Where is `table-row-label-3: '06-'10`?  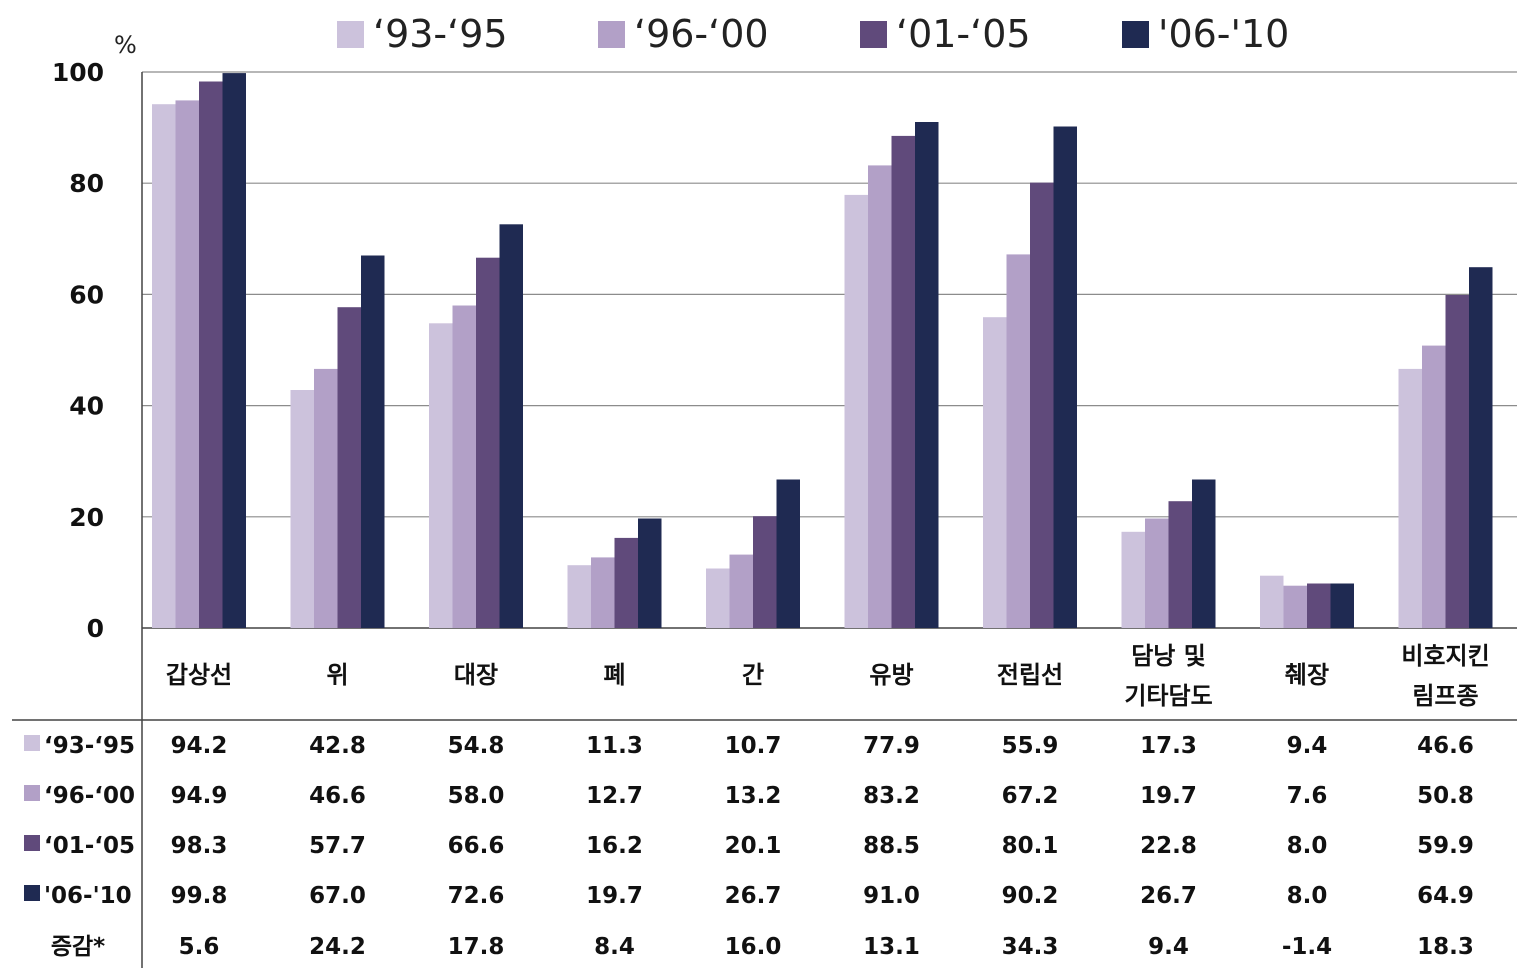
table-row-label-3: '06-'10 is located at coordinates (88, 896).